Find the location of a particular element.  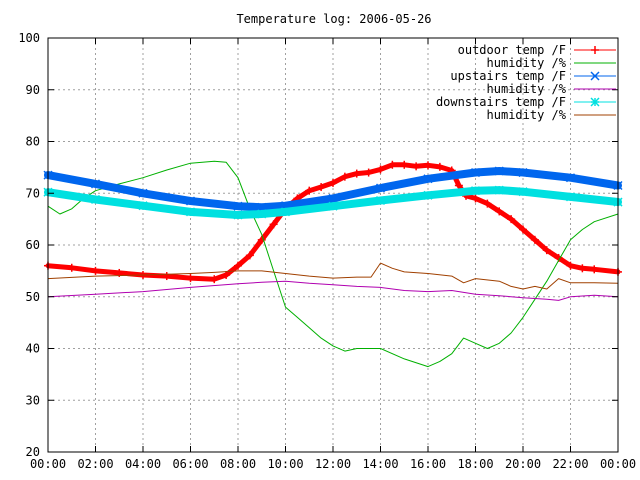

legend-item: outdoor temp /F is located at coordinates (537, 50).